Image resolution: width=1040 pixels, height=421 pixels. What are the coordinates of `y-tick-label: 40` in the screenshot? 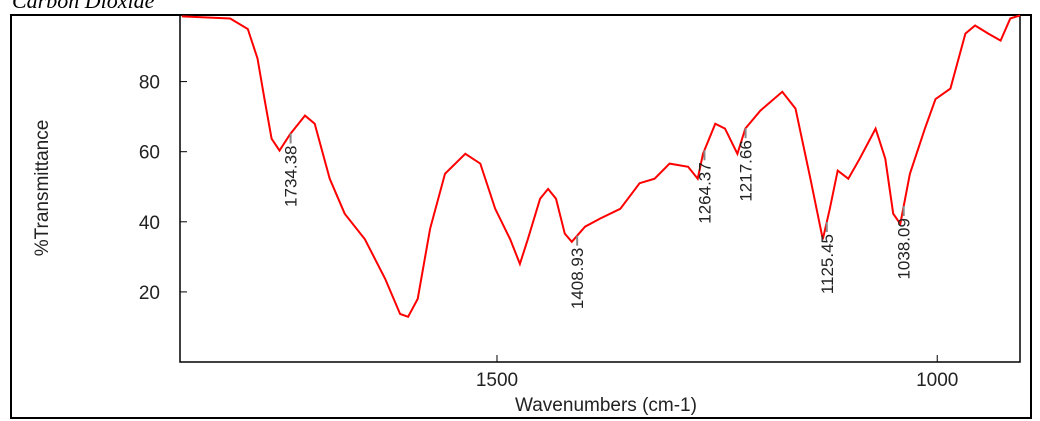 It's located at (149, 223).